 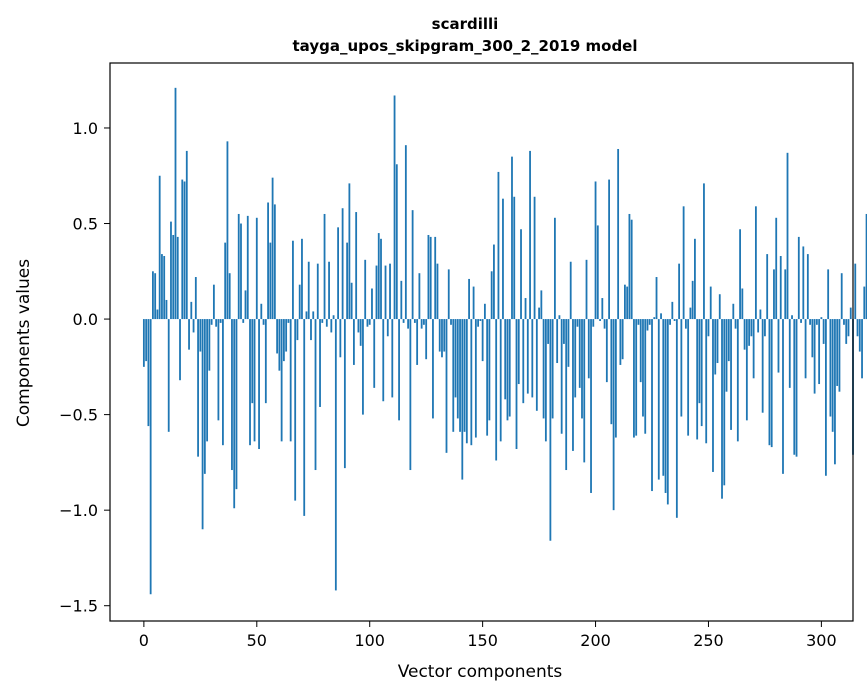 What do you see at coordinates (465, 24) in the screenshot?
I see `chart-title: scardilli` at bounding box center [465, 24].